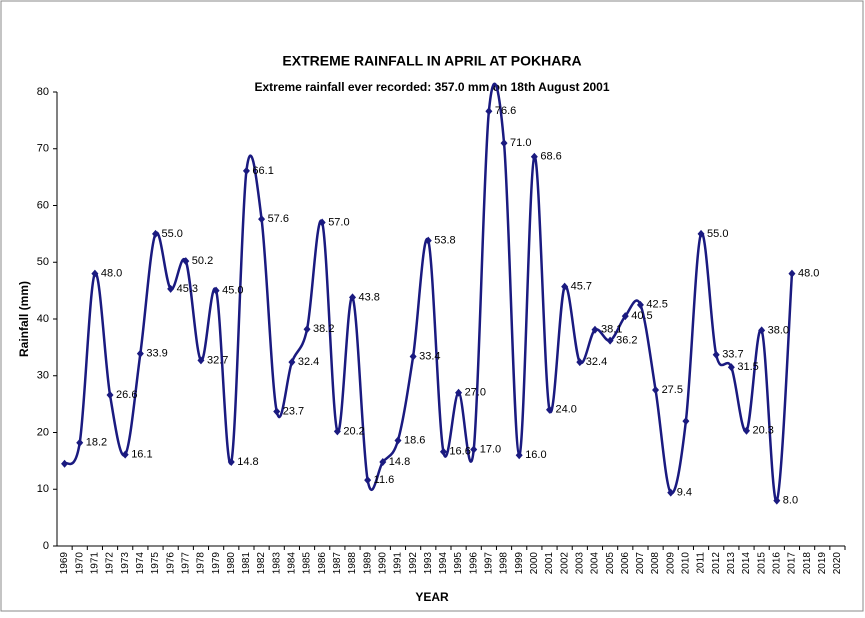  I want to click on x-tick-label: 1985, so click(307, 563).